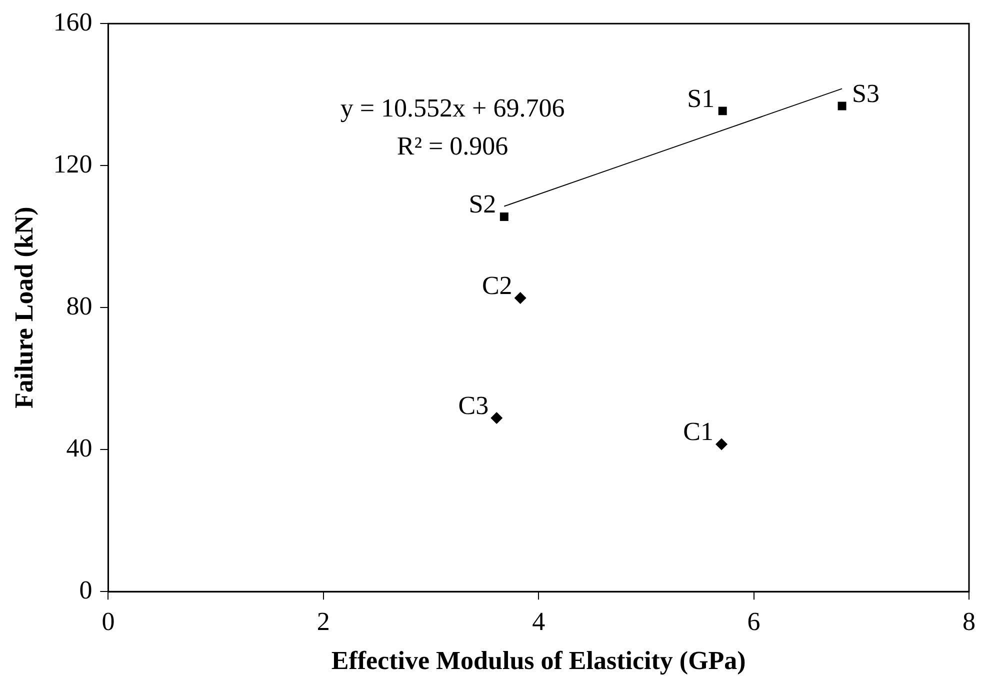 The image size is (989, 686). Describe the element at coordinates (79, 447) in the screenshot. I see `y-tick-label: 40` at that location.